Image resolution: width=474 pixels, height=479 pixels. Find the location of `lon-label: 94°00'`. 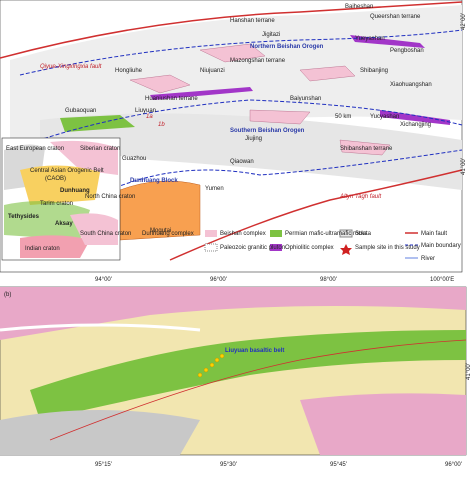

lon-label: 94°00' is located at coordinates (103, 280).